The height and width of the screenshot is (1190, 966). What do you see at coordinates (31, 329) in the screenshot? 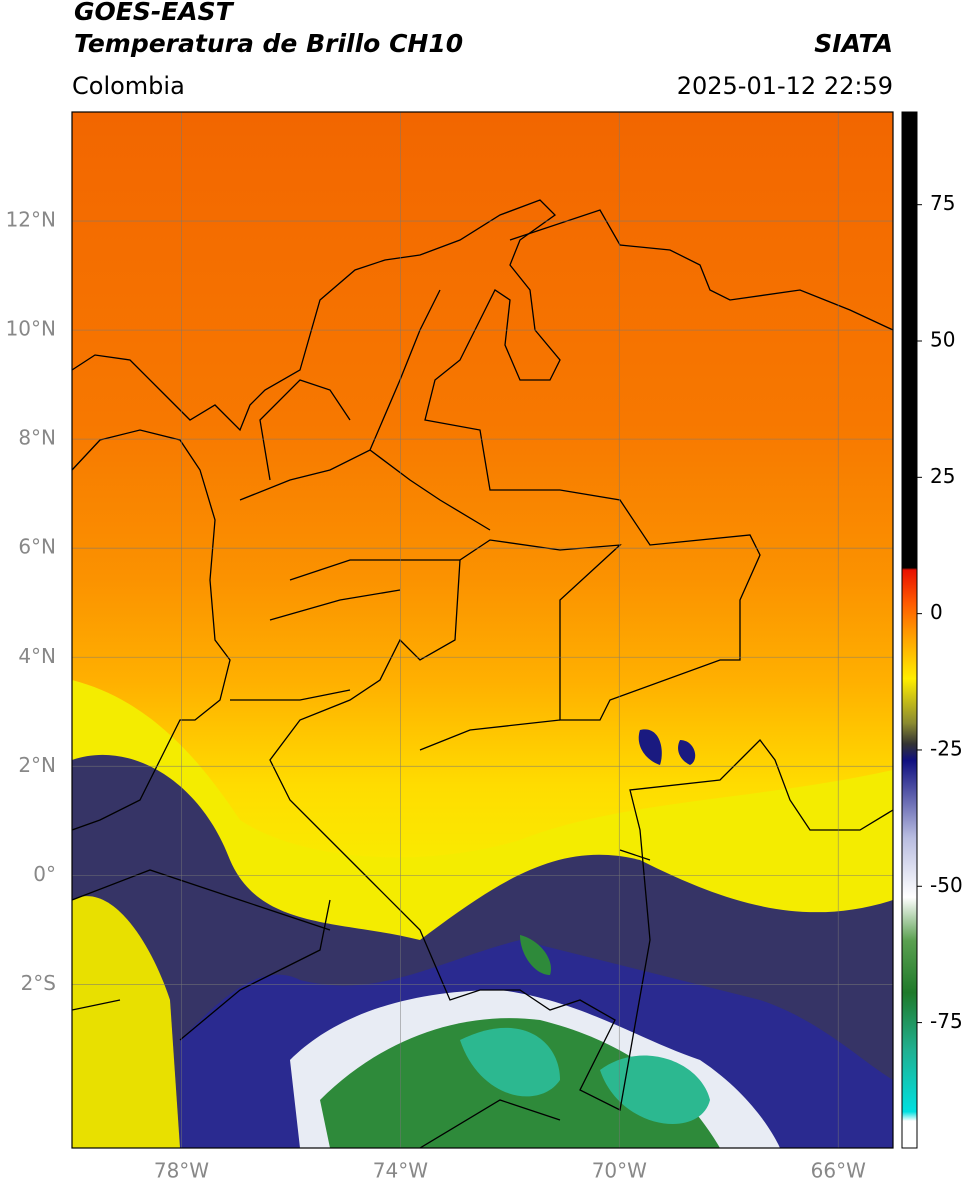
I see `lat-tick-label: 10°N` at bounding box center [31, 329].